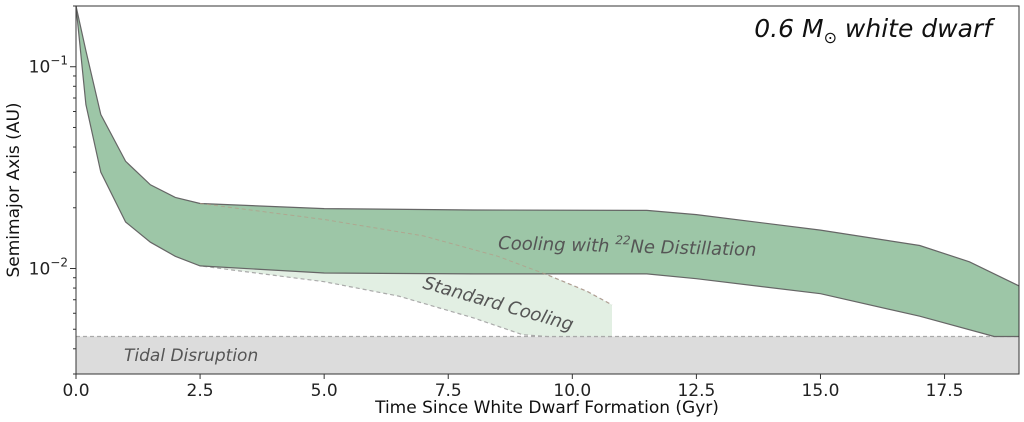  What do you see at coordinates (48, 268) in the screenshot?
I see `y-tick-label: 10⁻²` at bounding box center [48, 268].